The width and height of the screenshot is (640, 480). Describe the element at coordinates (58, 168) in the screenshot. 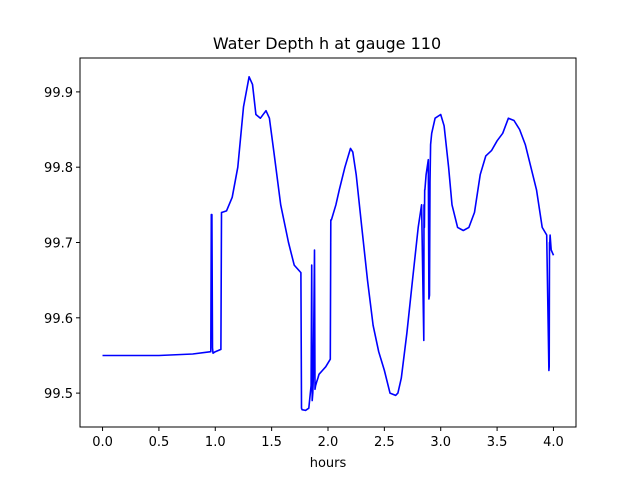

I see `y-tick-label: 99.8` at that location.